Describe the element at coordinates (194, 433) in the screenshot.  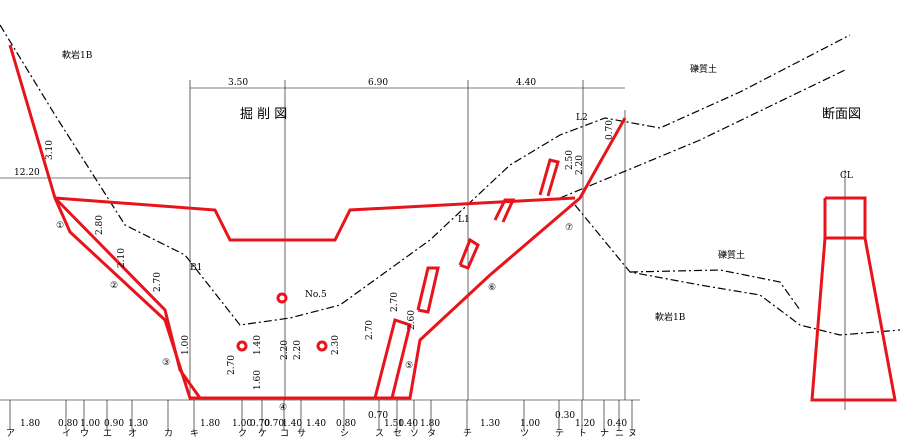
I see `station-label: キ` at that location.